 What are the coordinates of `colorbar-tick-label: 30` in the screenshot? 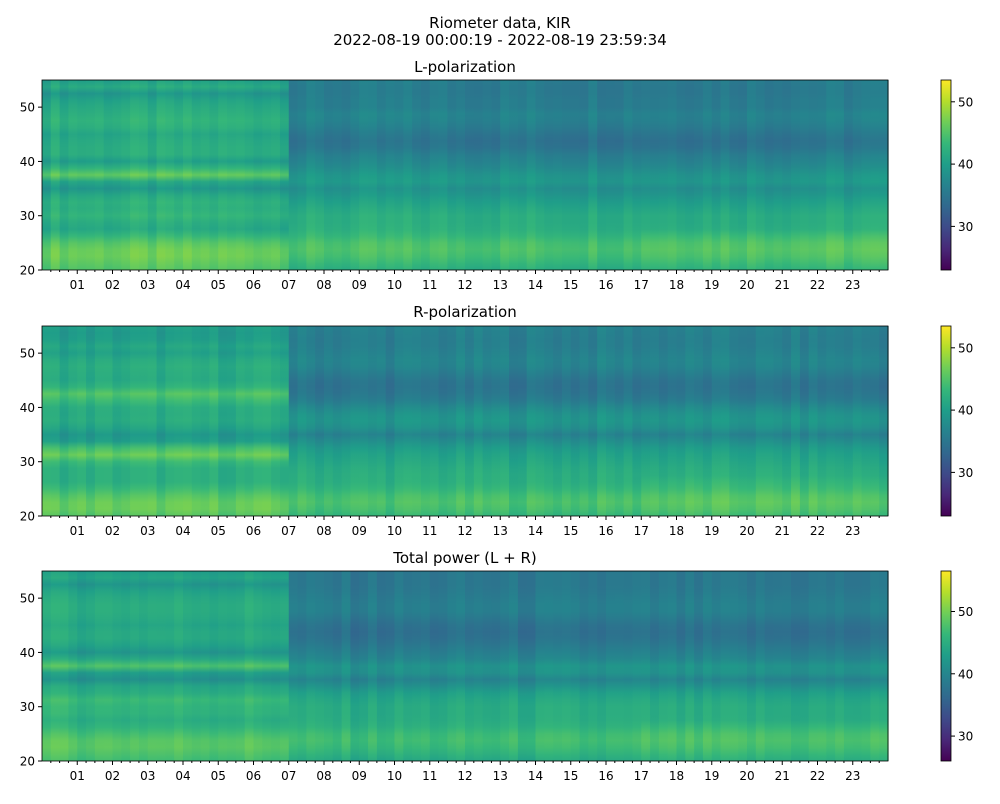 It's located at (965, 737).